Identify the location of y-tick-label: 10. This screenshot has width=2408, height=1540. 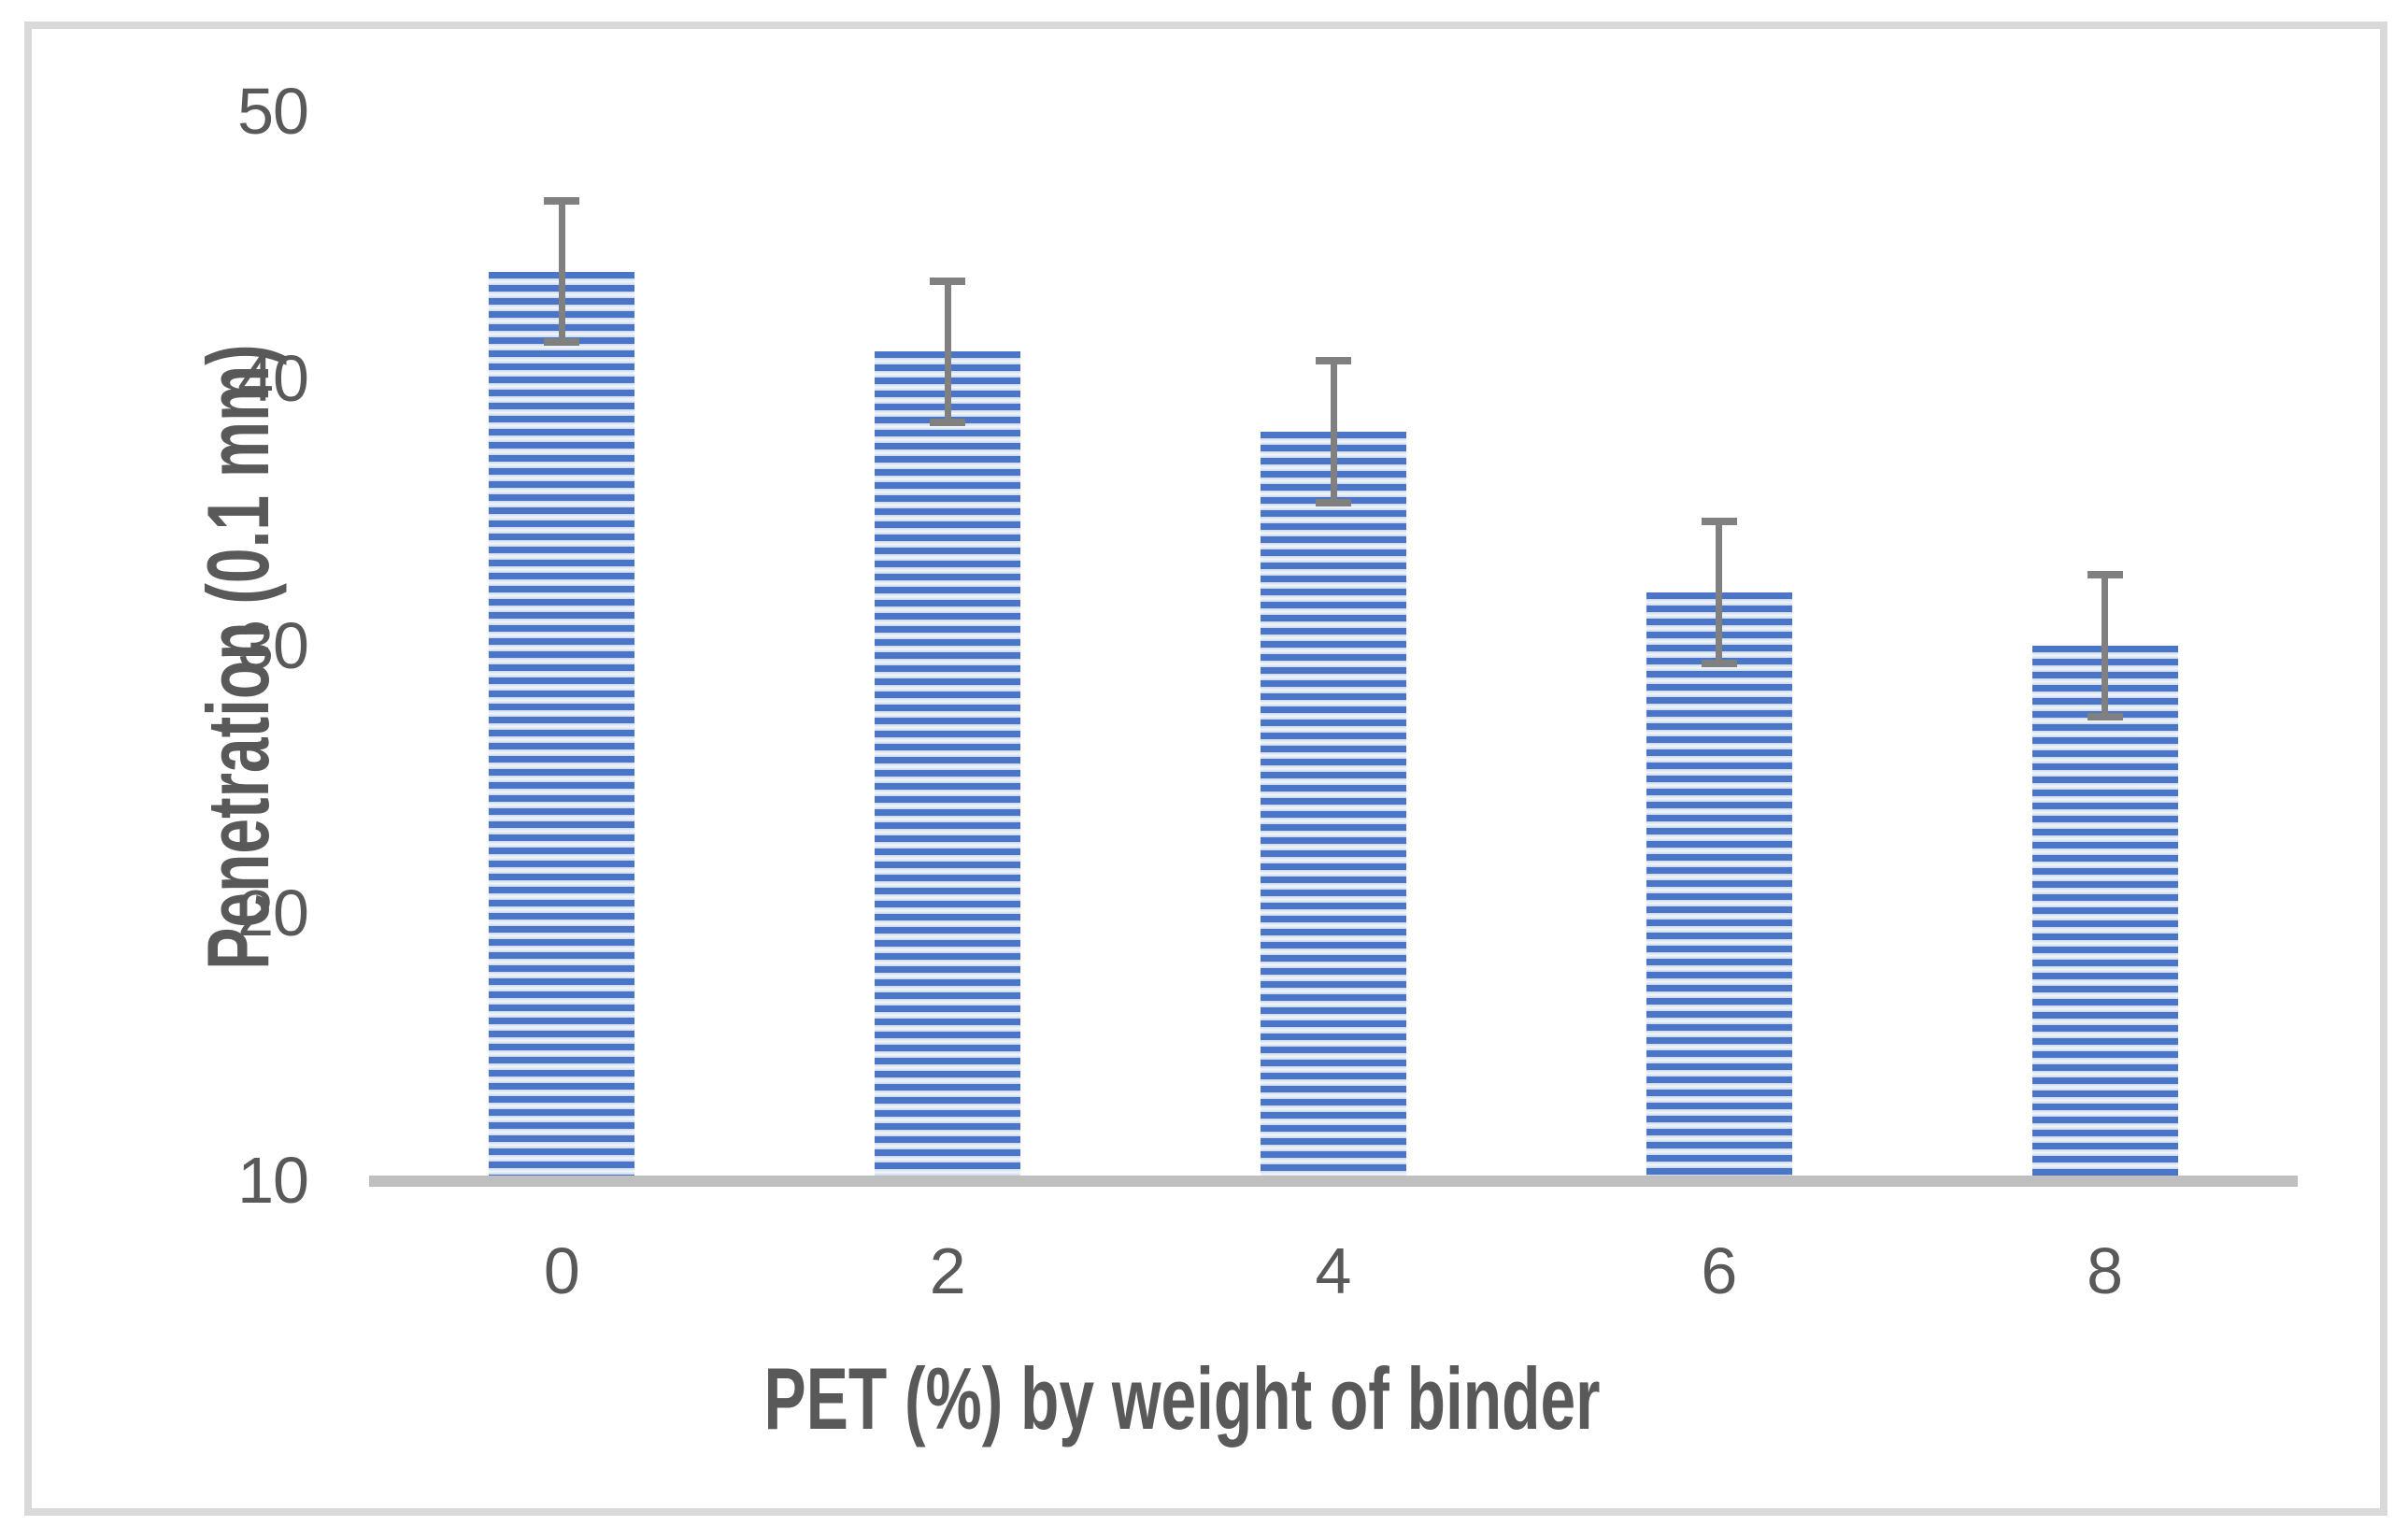
(273, 1180).